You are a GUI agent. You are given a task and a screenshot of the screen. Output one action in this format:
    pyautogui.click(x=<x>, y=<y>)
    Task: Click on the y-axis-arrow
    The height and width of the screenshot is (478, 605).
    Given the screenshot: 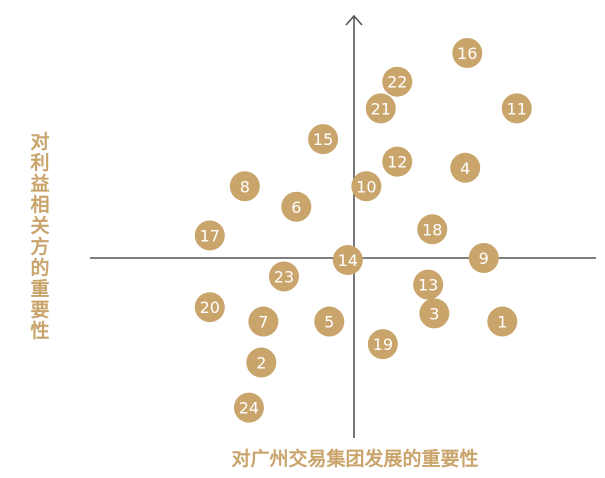 What is the action you would take?
    pyautogui.click(x=354, y=20)
    